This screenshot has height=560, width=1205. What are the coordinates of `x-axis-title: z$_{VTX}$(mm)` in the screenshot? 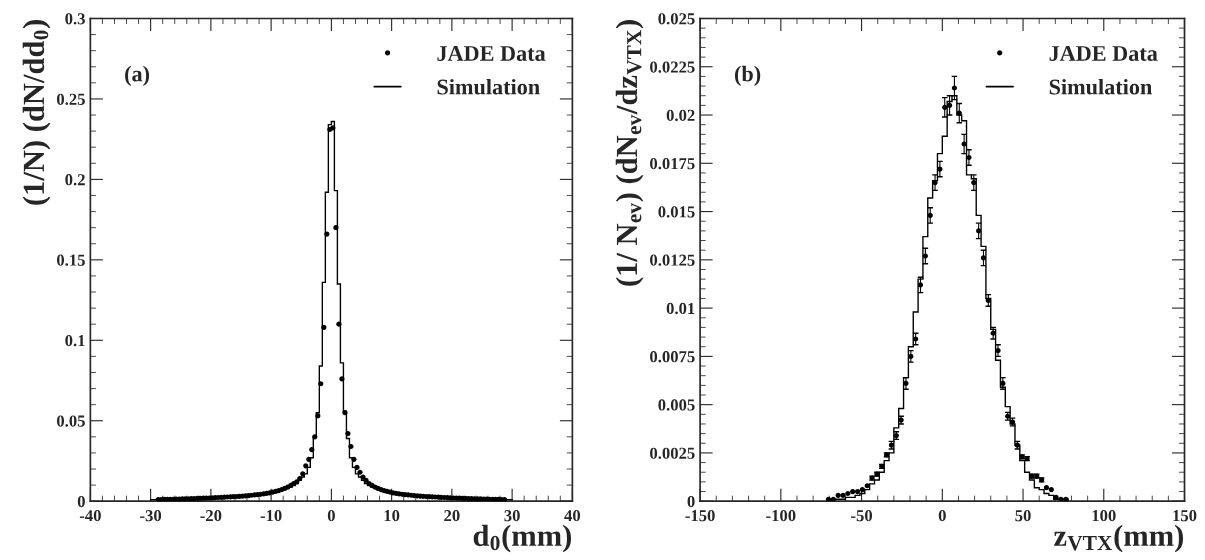 It's located at (1119, 538).